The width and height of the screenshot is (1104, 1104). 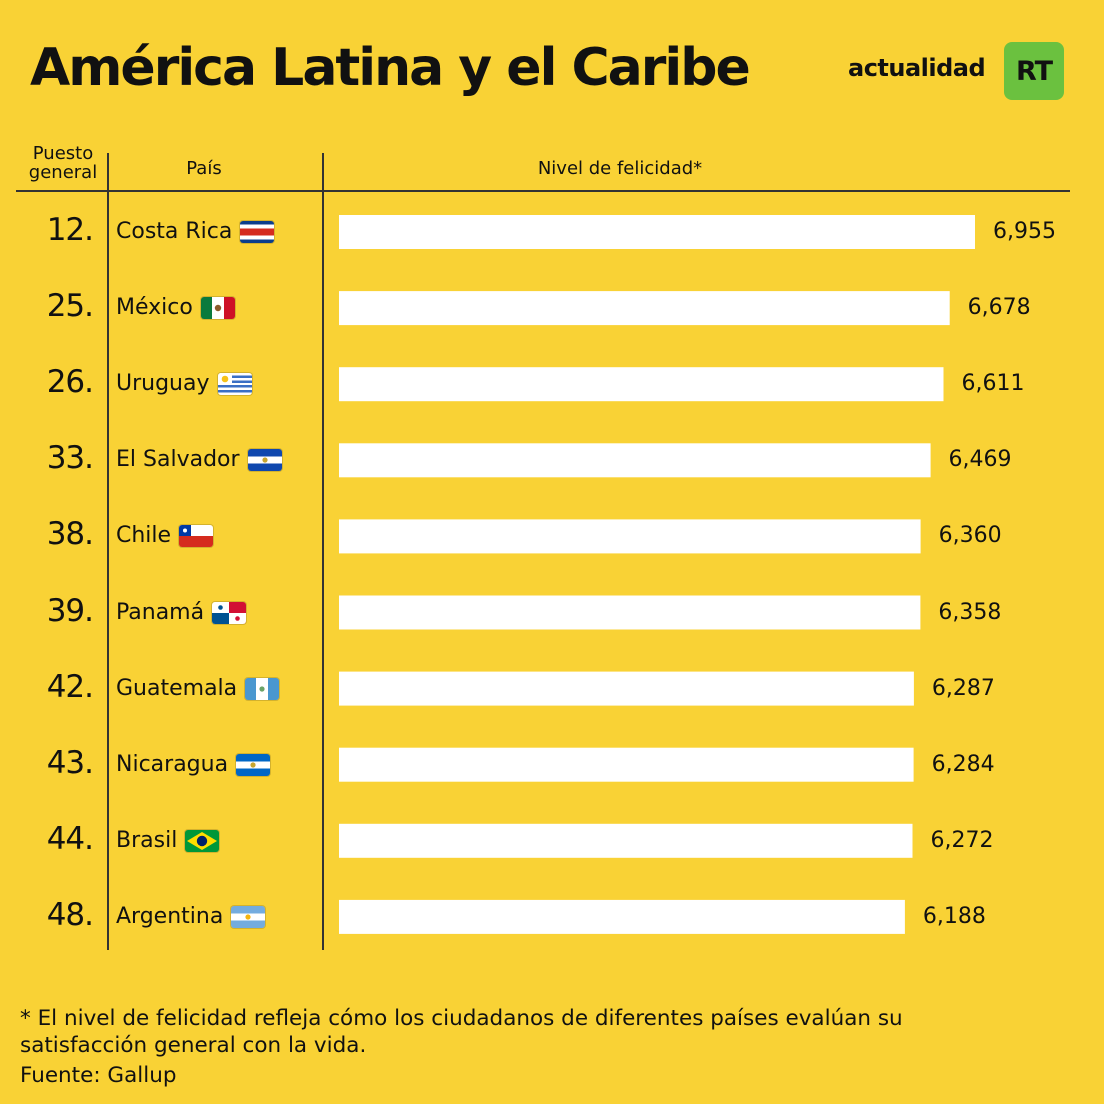 What do you see at coordinates (253, 764) in the screenshot?
I see `flag-nicaragua-icon` at bounding box center [253, 764].